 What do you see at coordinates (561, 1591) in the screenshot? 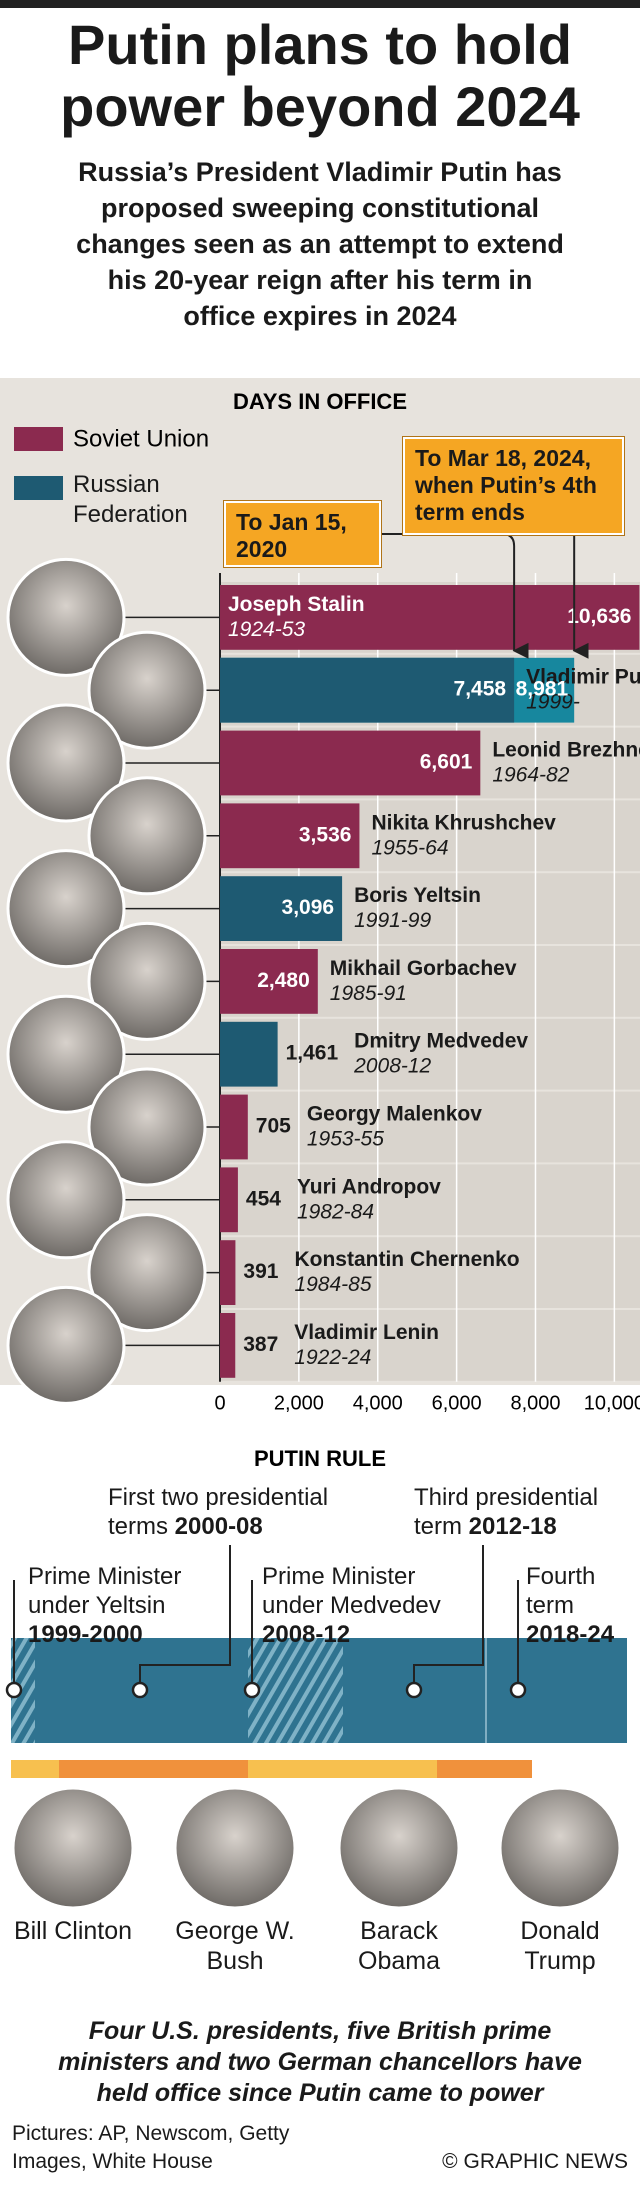
I see `period-text: Fourth term` at bounding box center [561, 1591].